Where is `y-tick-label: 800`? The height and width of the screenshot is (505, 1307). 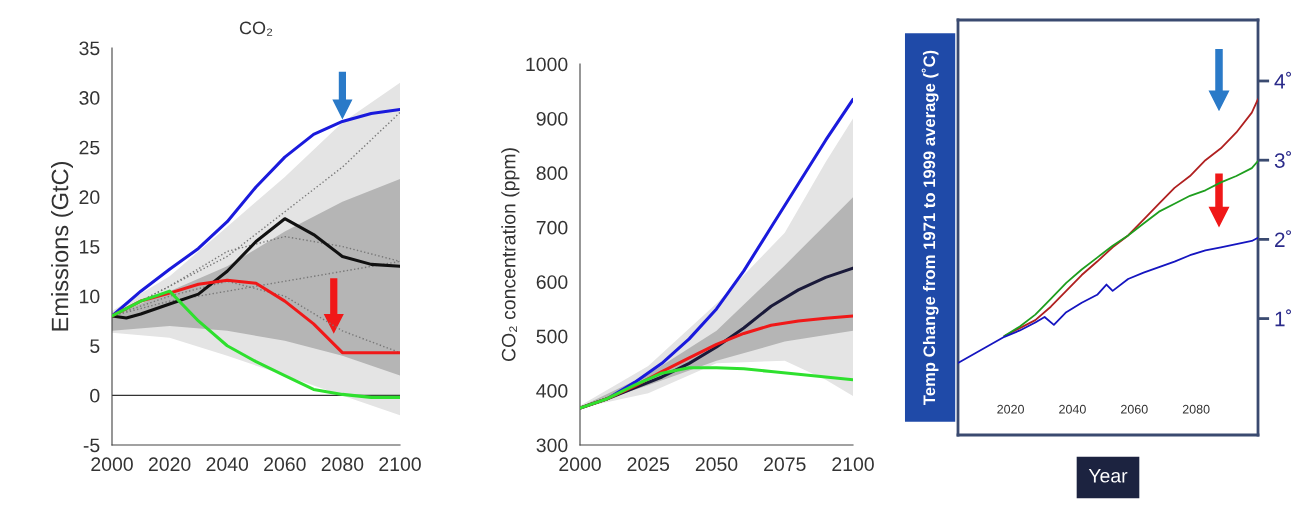
y-tick-label: 800 is located at coordinates (552, 173).